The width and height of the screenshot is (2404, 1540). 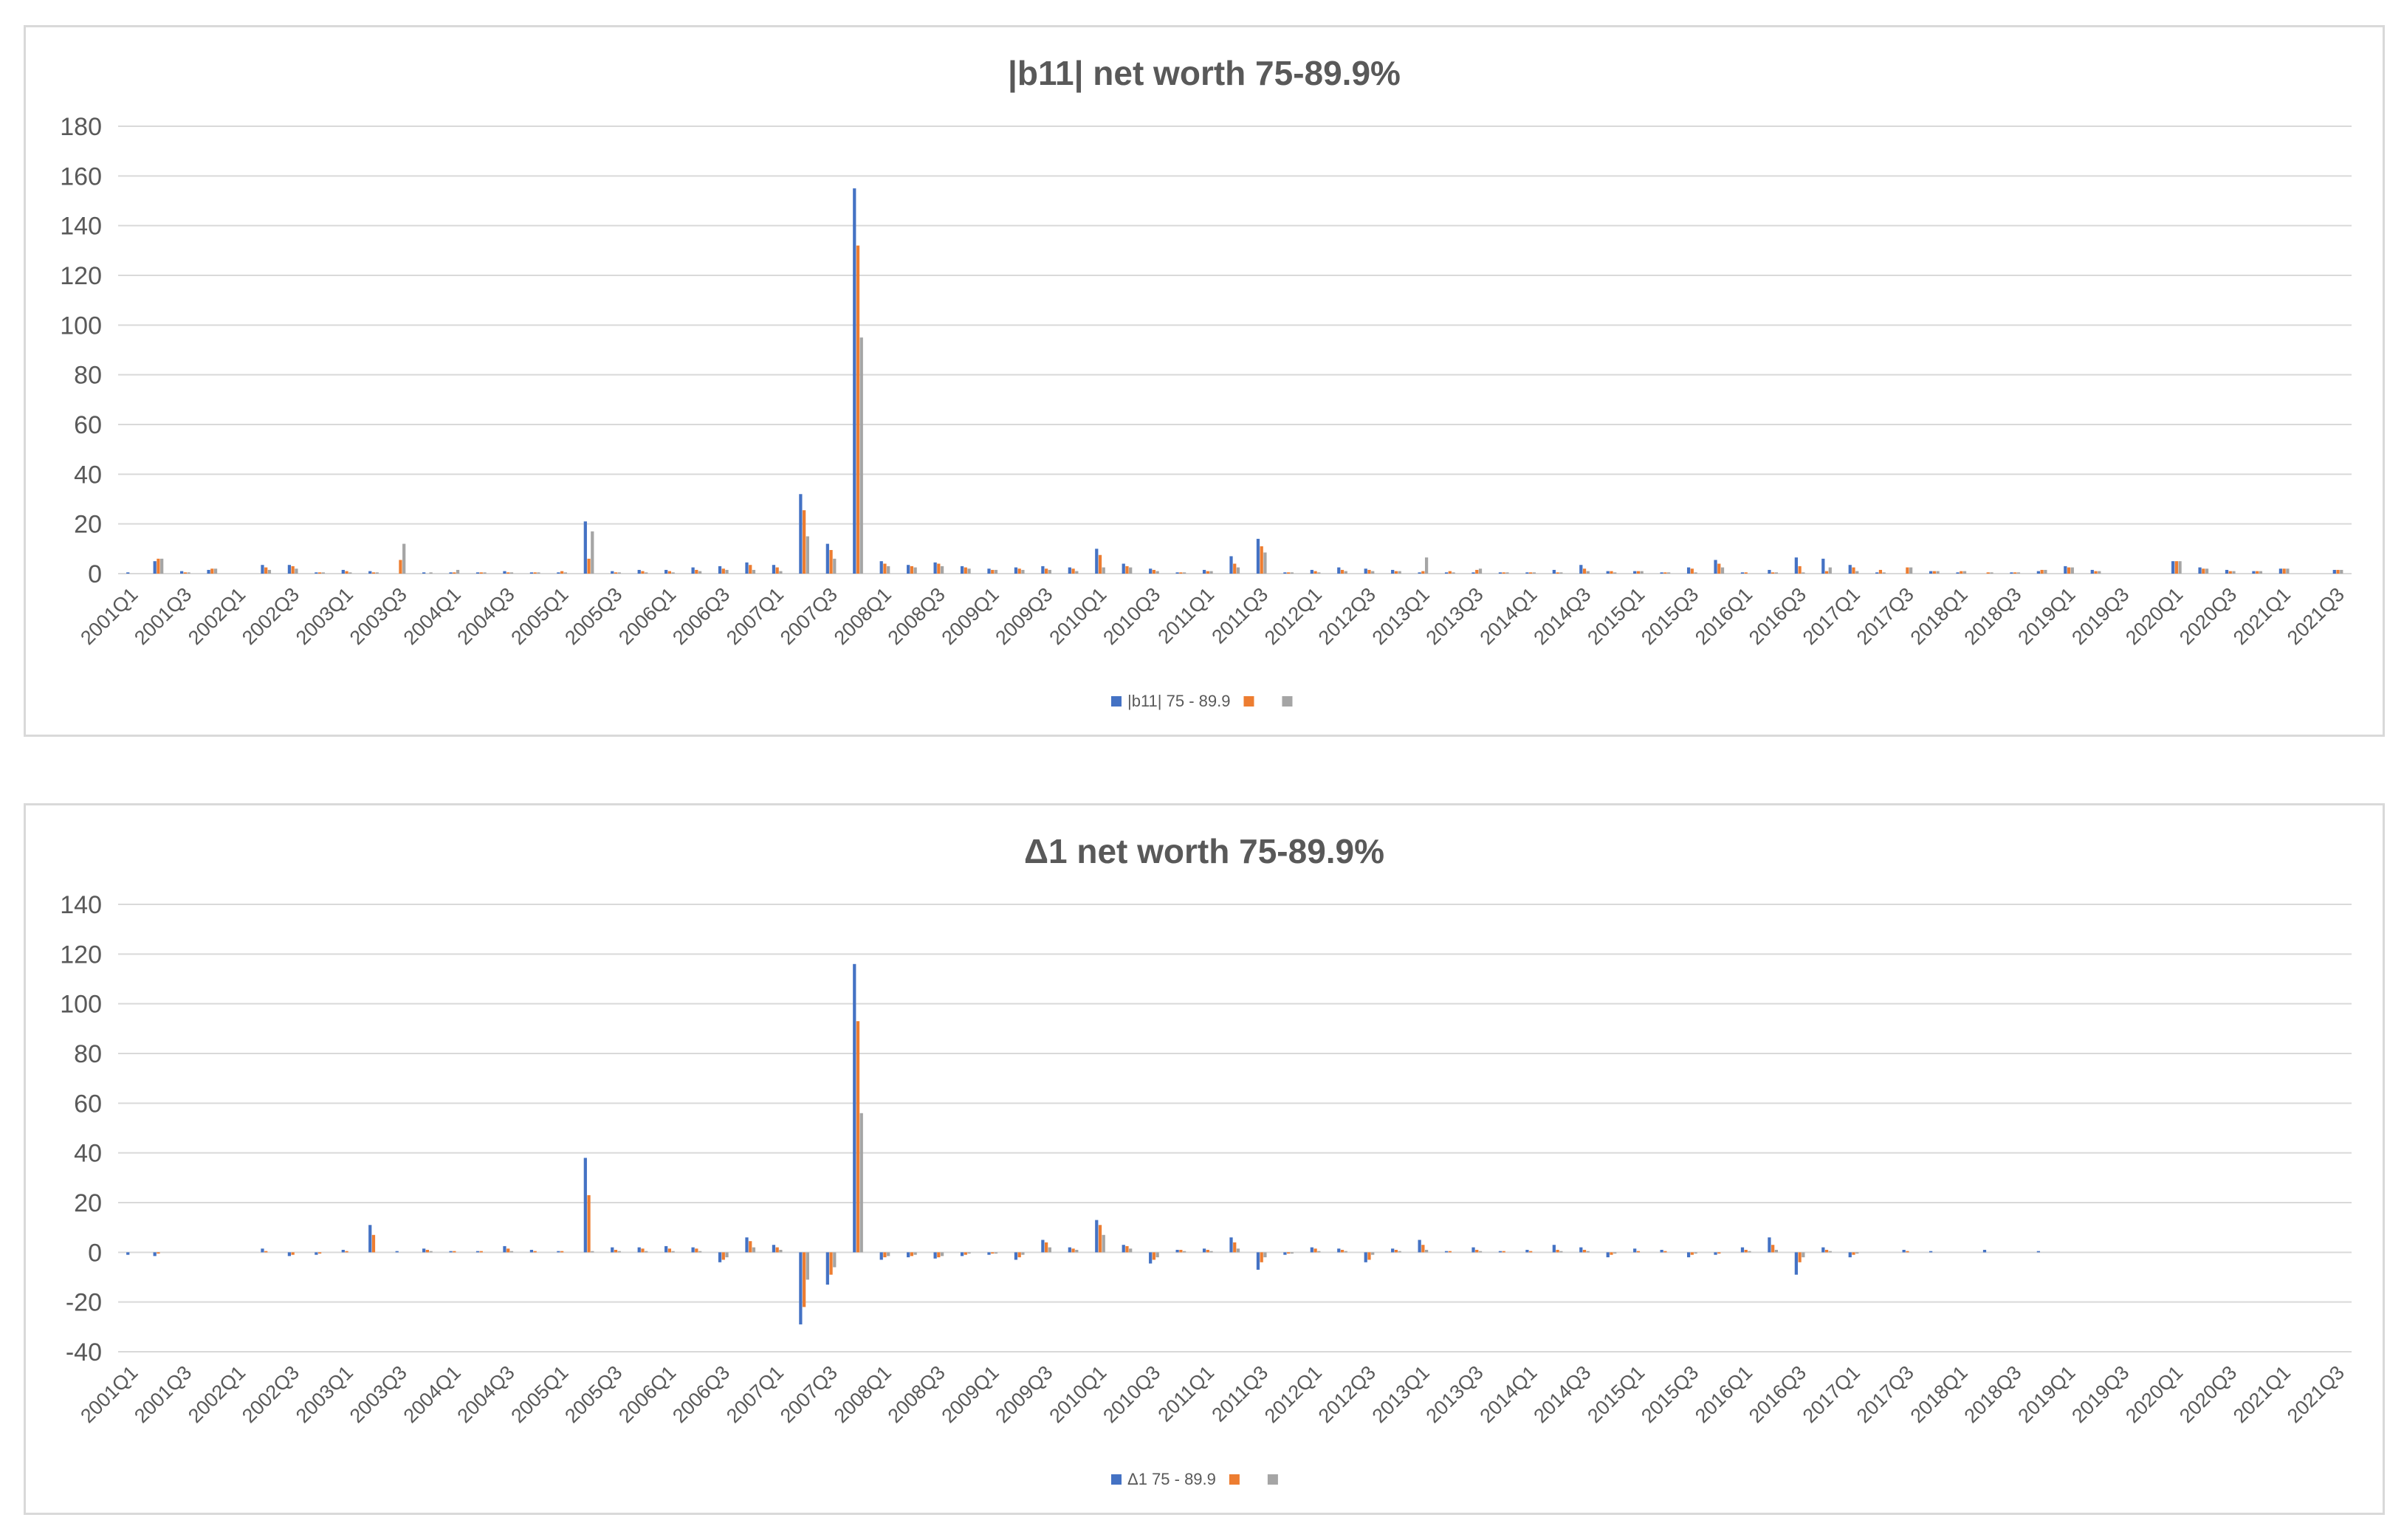 What do you see at coordinates (1293, 616) in the screenshot?
I see `chart-b11-xtick-label: 2012Q1` at bounding box center [1293, 616].